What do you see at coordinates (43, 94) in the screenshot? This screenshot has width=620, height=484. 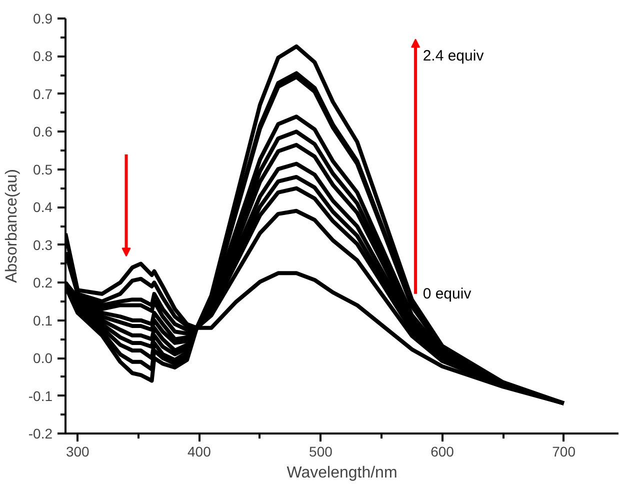 I see `y-tick-label: 0.7` at bounding box center [43, 94].